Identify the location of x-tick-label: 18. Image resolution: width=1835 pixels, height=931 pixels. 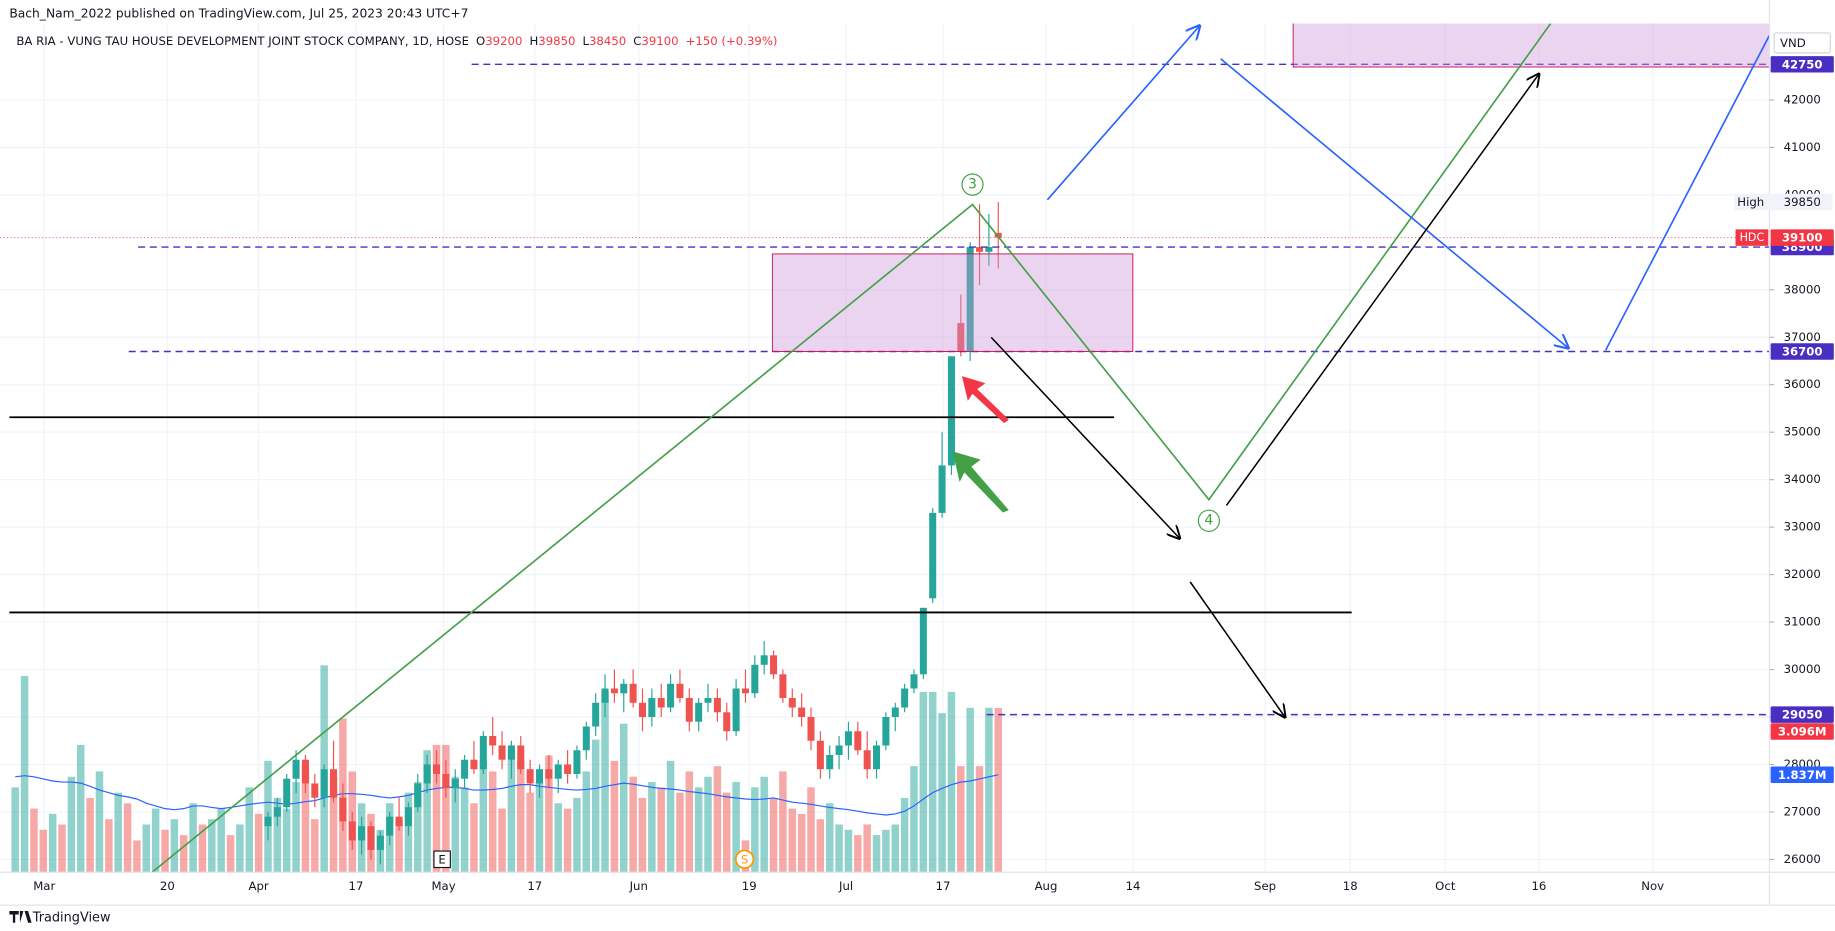
(1350, 886).